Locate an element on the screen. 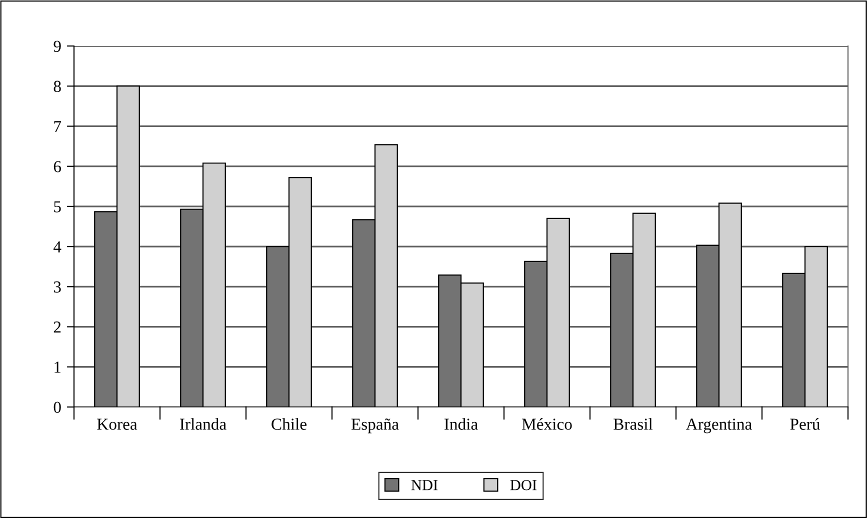  y-tick-label: 6 is located at coordinates (58, 166).